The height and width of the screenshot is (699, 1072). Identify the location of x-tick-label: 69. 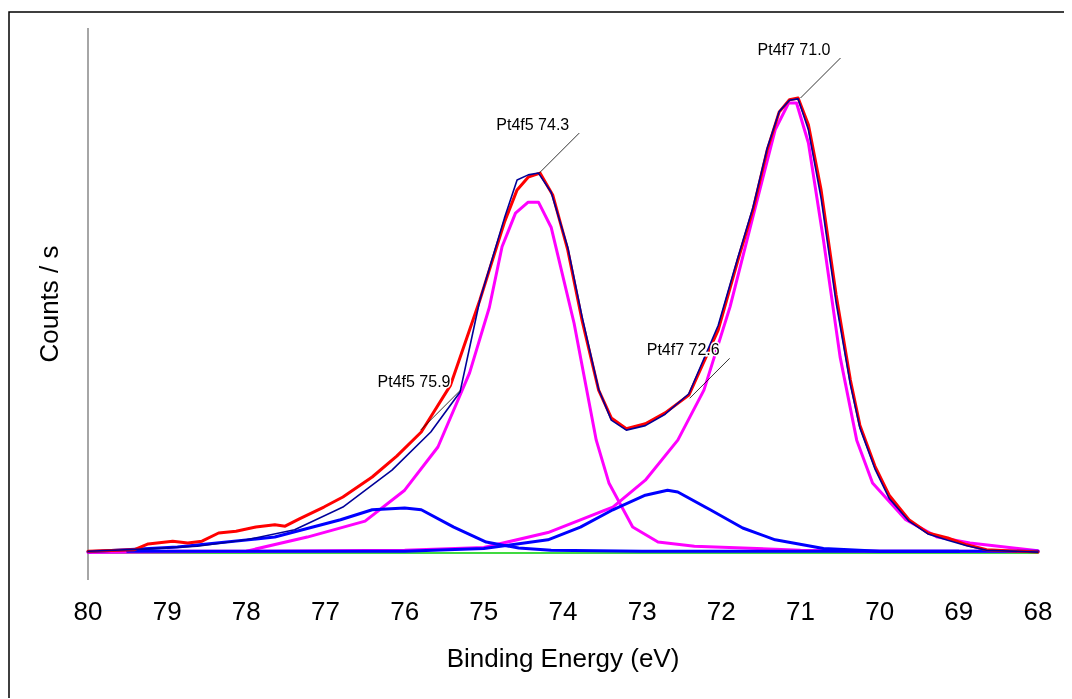
(959, 611).